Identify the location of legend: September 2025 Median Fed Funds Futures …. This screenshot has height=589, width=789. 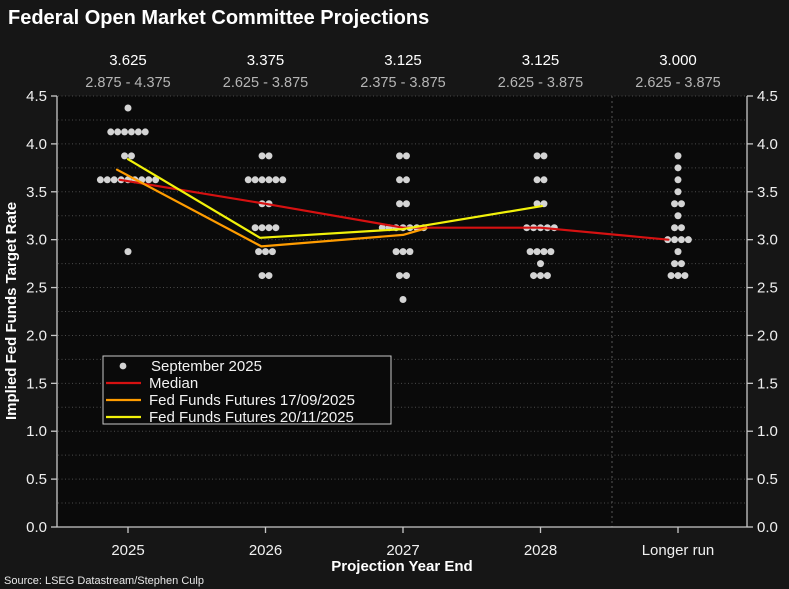
(247, 390).